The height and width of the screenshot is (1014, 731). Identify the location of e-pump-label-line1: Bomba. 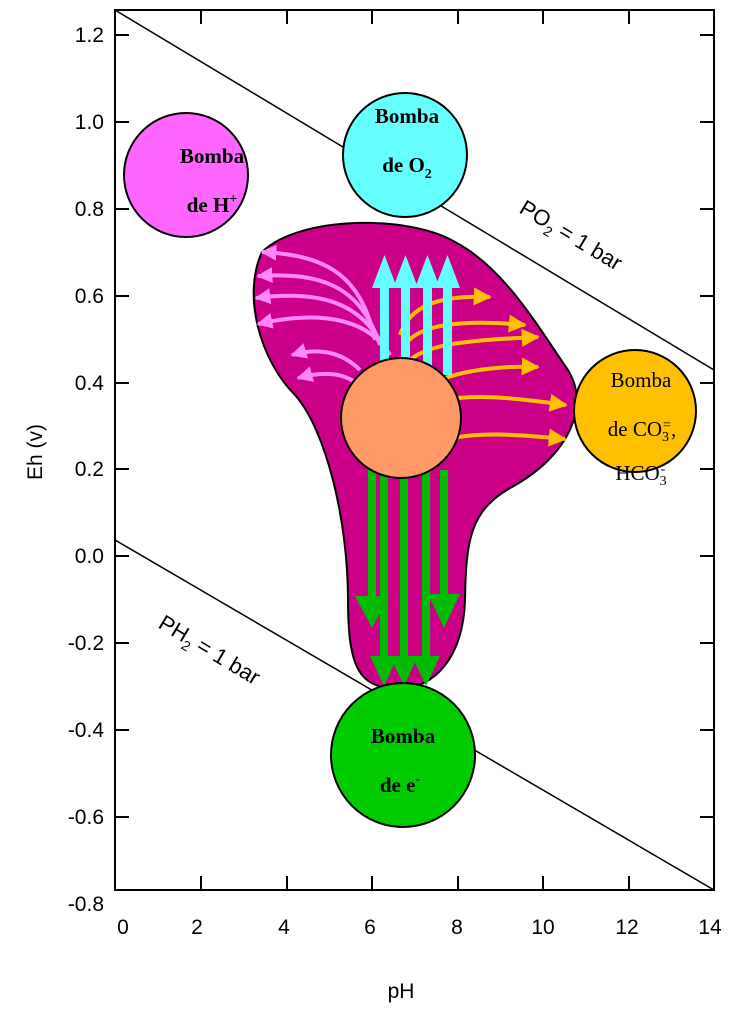
(403, 736).